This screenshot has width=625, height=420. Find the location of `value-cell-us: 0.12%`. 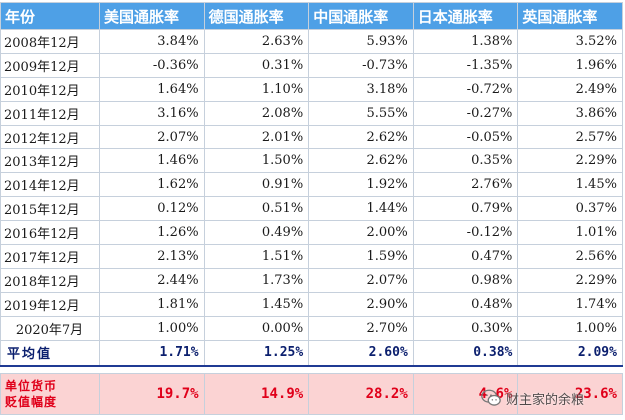

value-cell-us: 0.12% is located at coordinates (152, 209).